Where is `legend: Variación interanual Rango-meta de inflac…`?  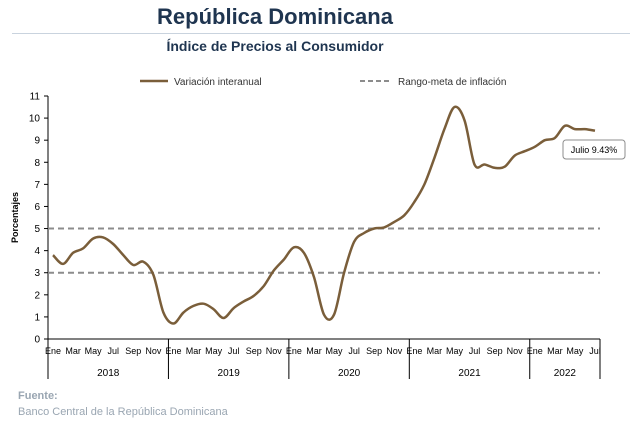 legend: Variación interanual Rango-meta de inflac… is located at coordinates (323, 82).